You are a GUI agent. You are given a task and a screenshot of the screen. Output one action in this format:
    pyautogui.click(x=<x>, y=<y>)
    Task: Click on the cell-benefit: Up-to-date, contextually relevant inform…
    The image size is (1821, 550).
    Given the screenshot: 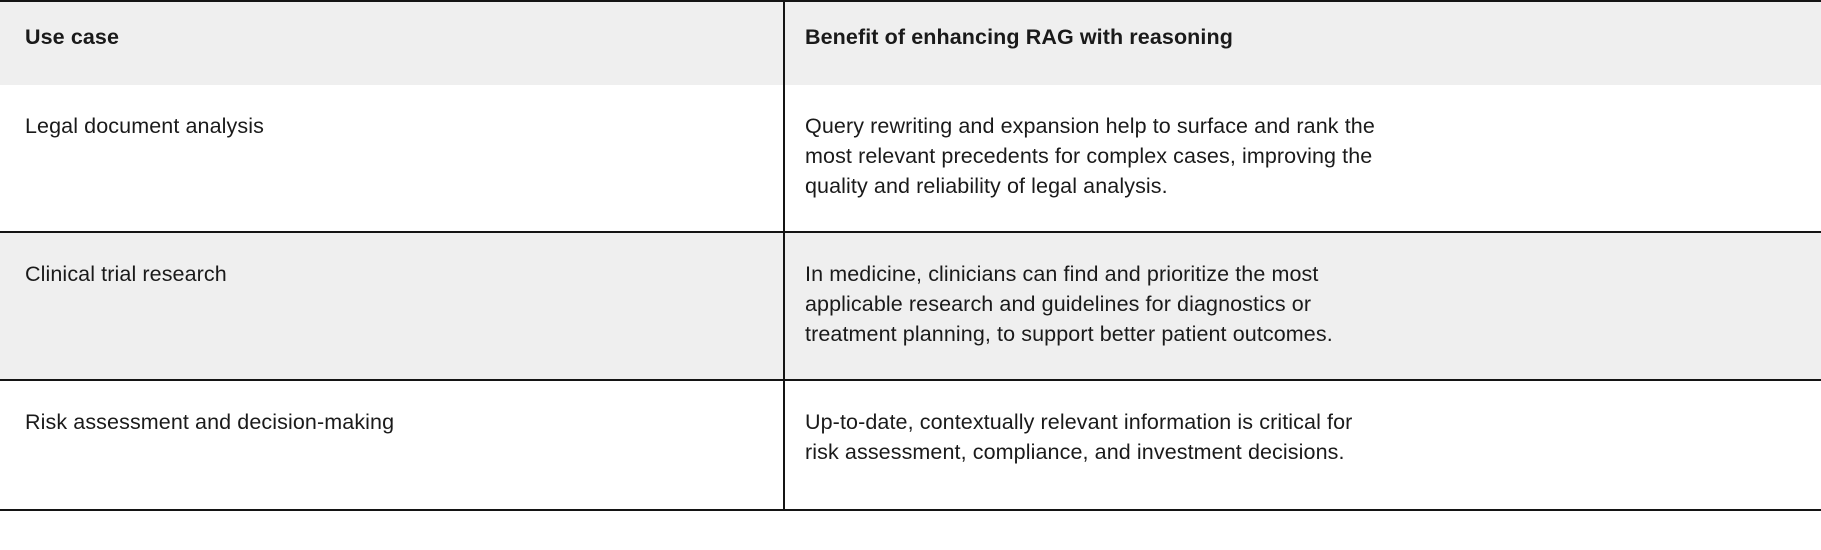 What is the action you would take?
    pyautogui.click(x=1302, y=445)
    